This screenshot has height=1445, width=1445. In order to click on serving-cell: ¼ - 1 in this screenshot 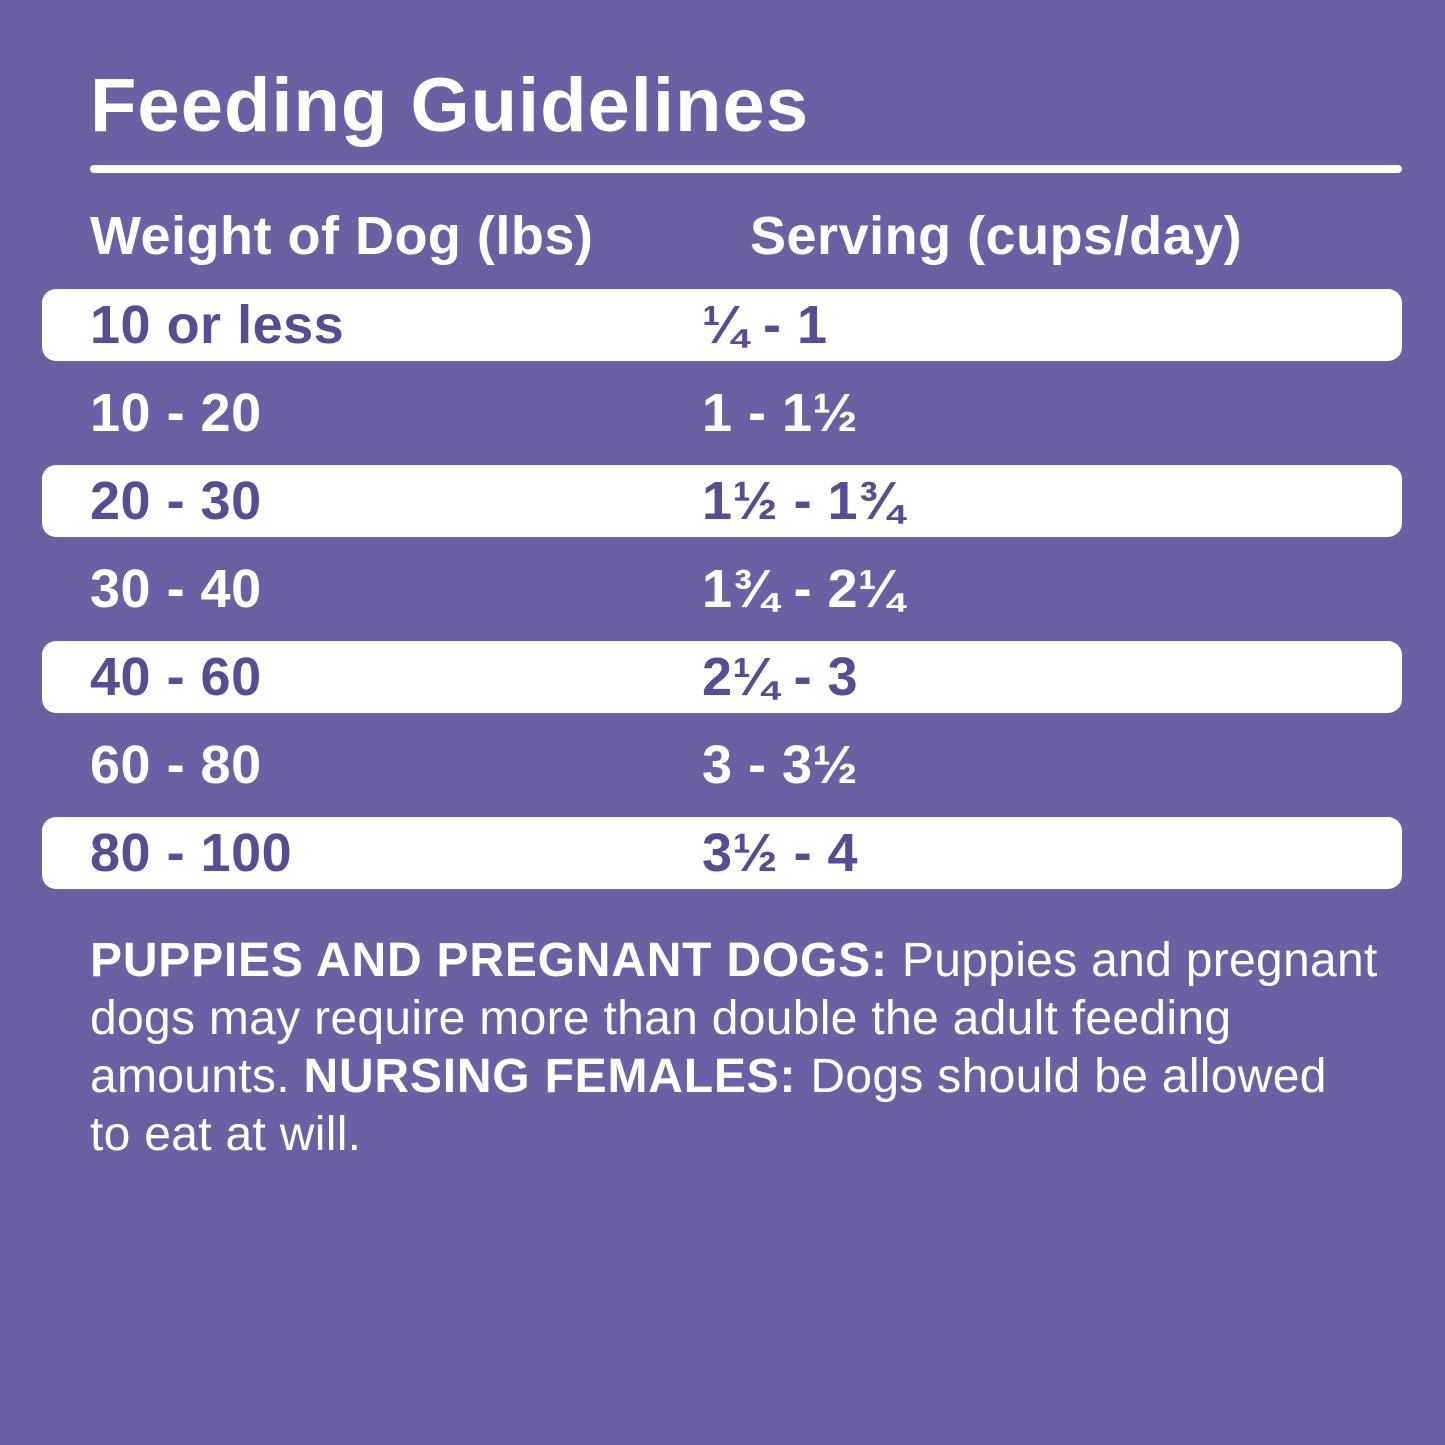, I will do `click(765, 325)`.